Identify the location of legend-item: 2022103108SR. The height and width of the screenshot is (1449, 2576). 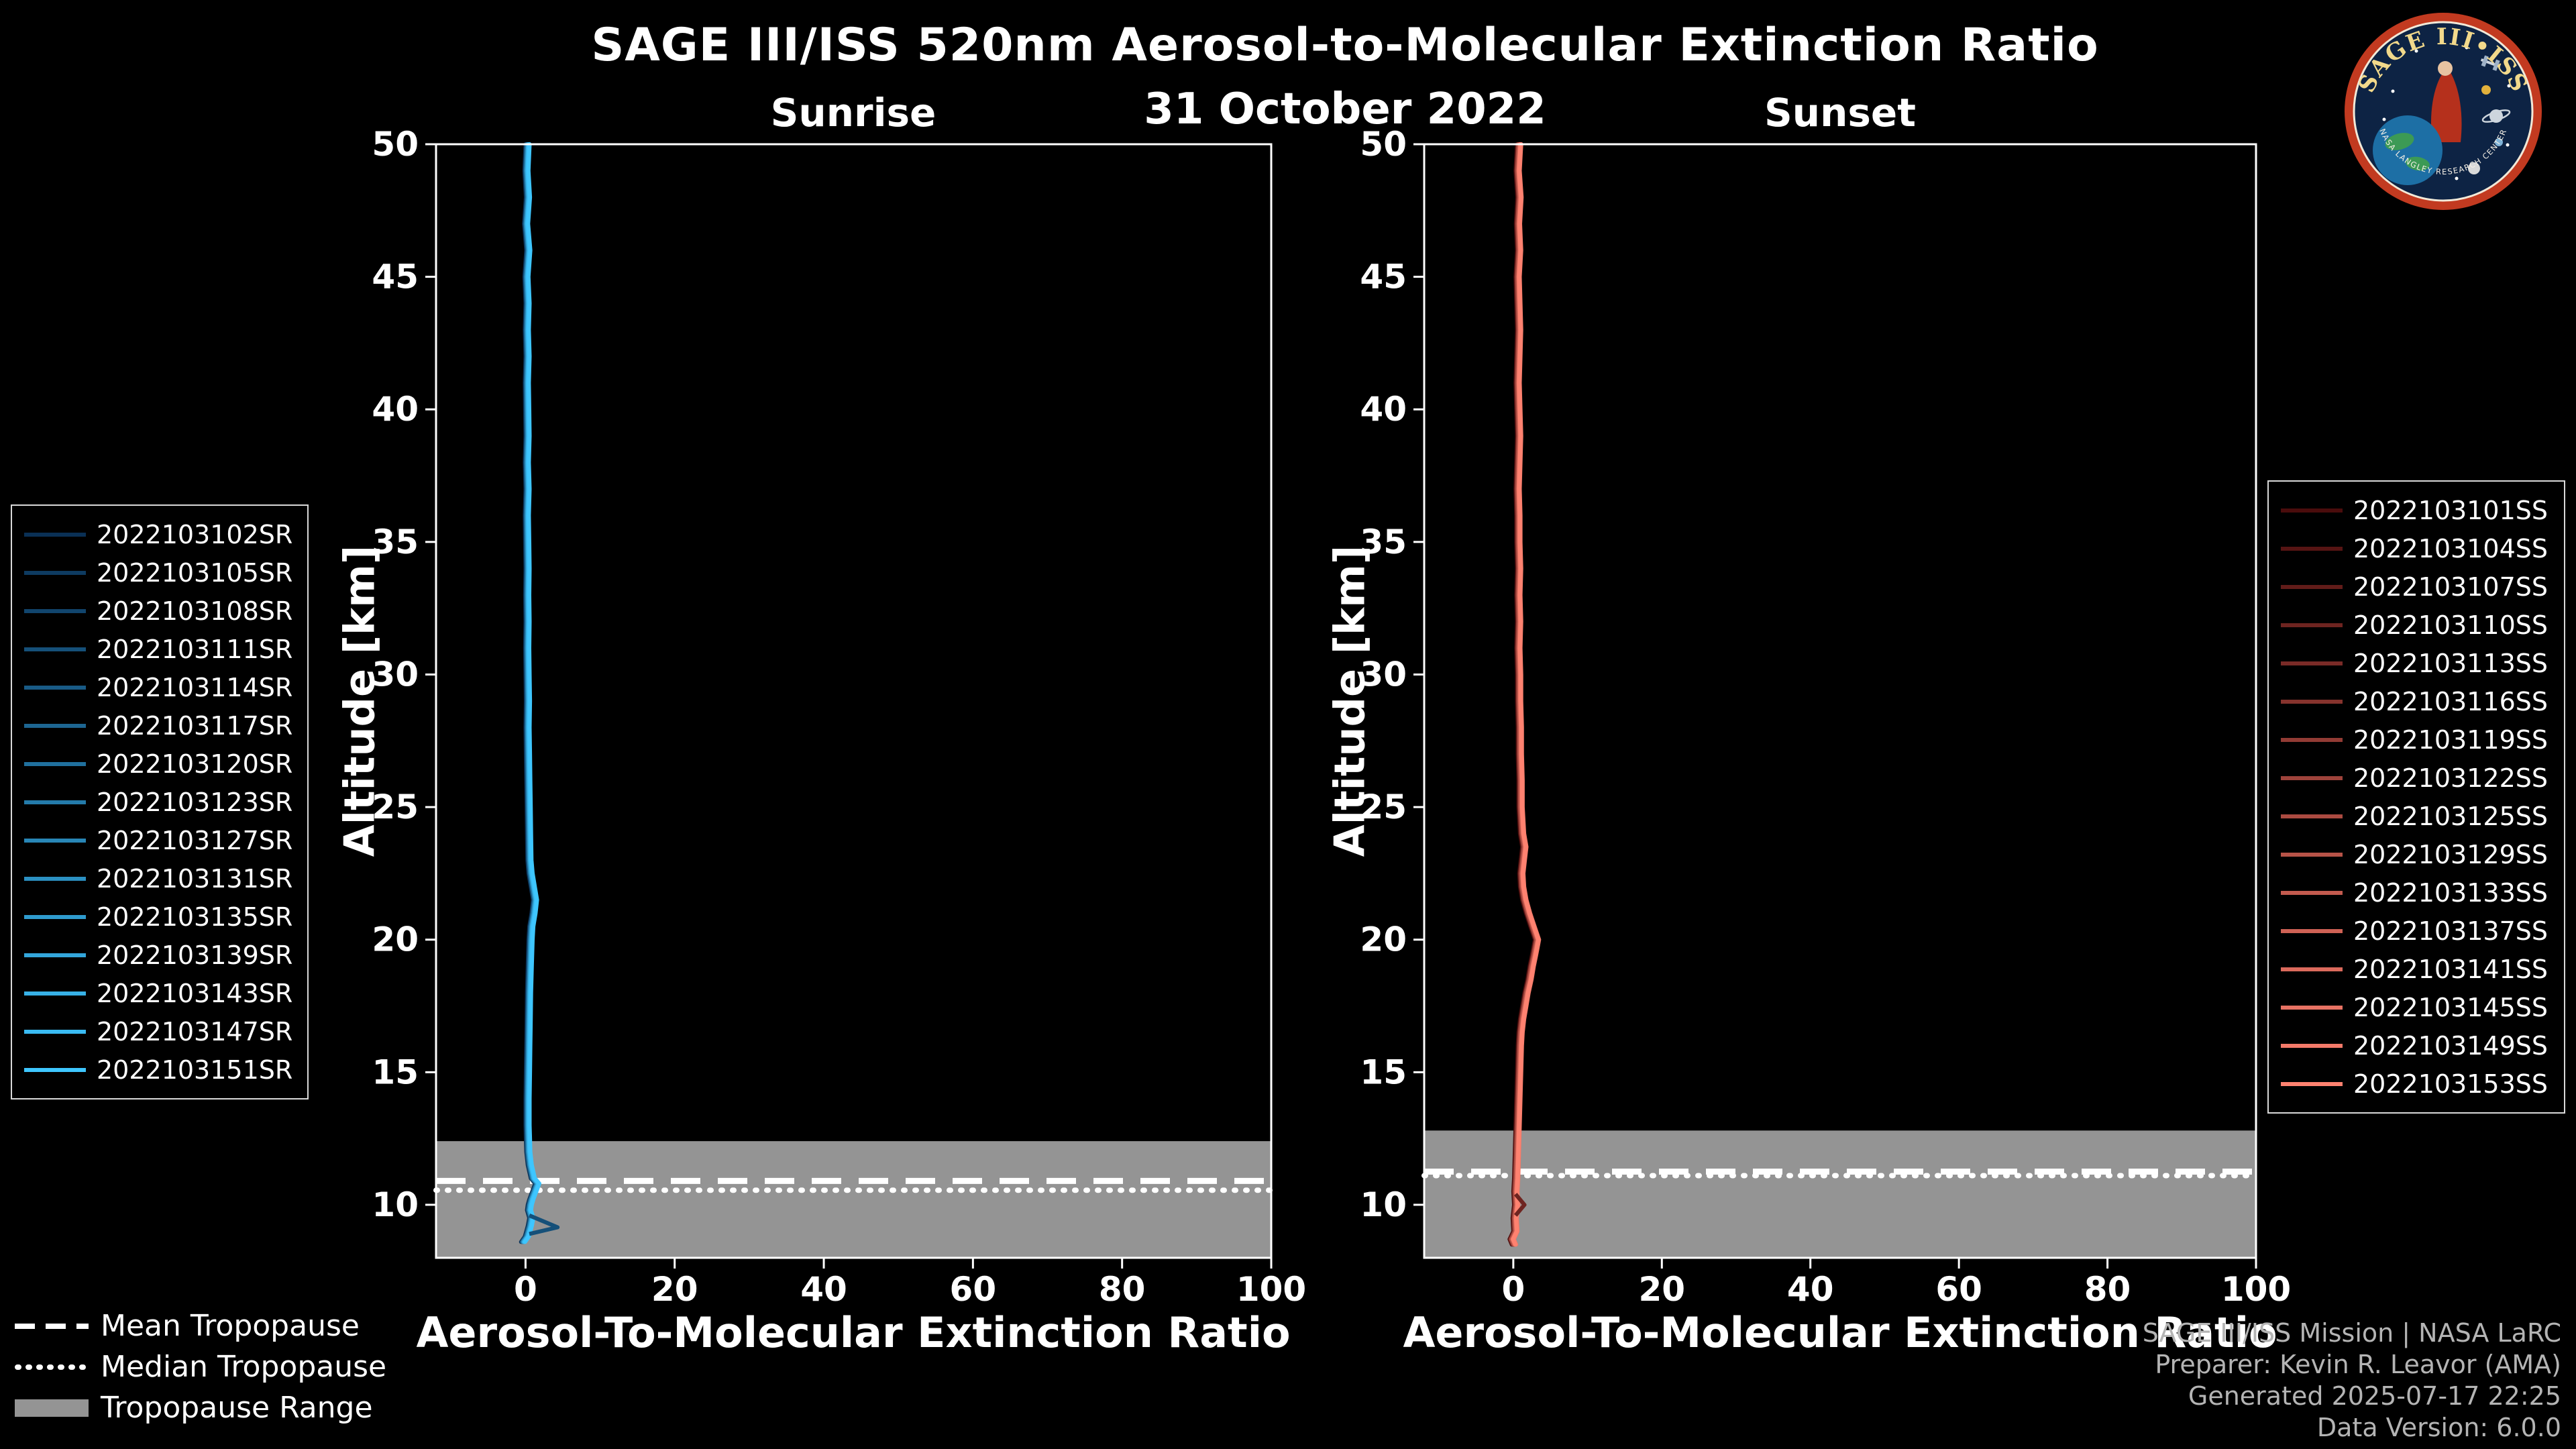
(159, 611).